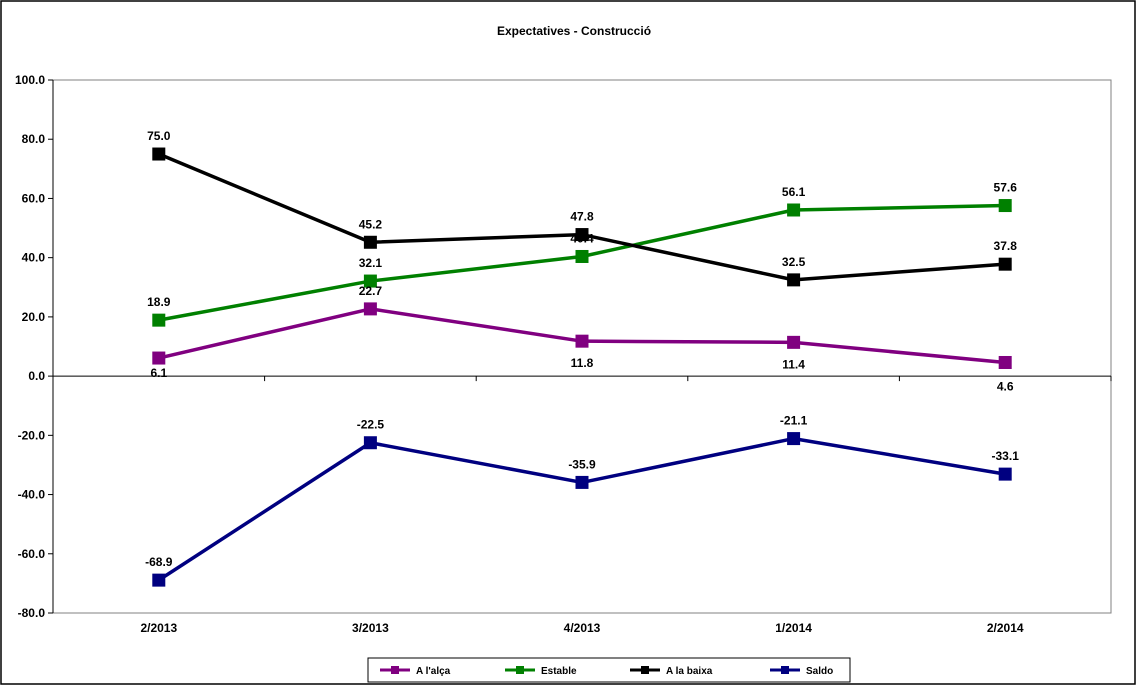 Image resolution: width=1137 pixels, height=686 pixels. I want to click on chart-title: Expectatives - Construcció, so click(574, 31).